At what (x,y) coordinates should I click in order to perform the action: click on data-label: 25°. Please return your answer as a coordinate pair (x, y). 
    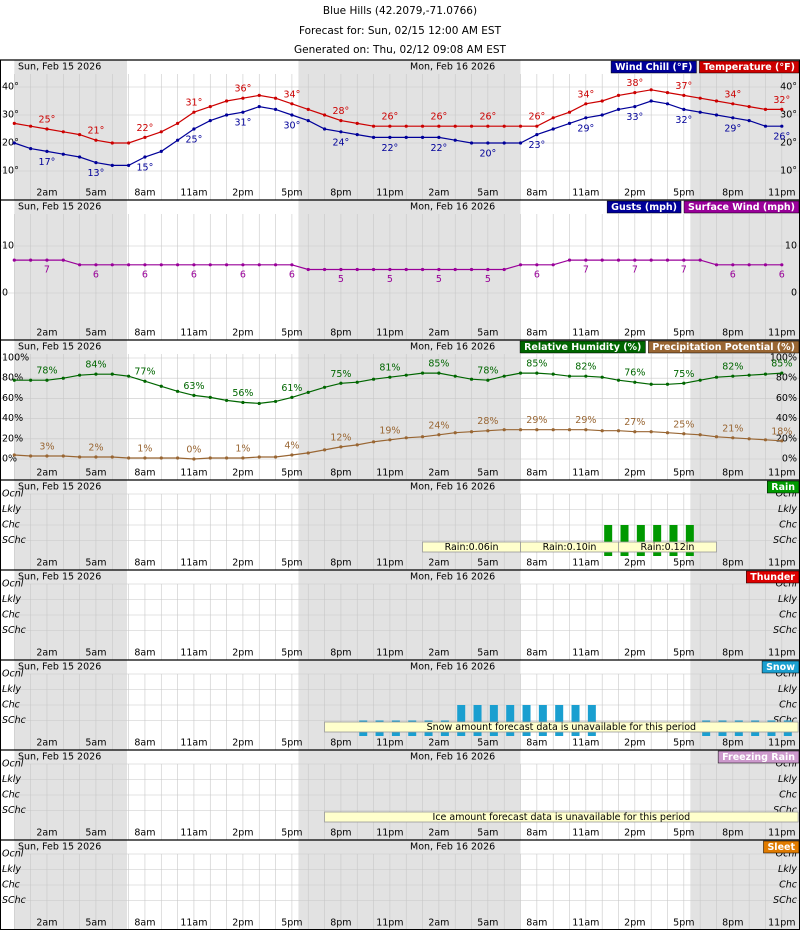
    Looking at the image, I should click on (194, 140).